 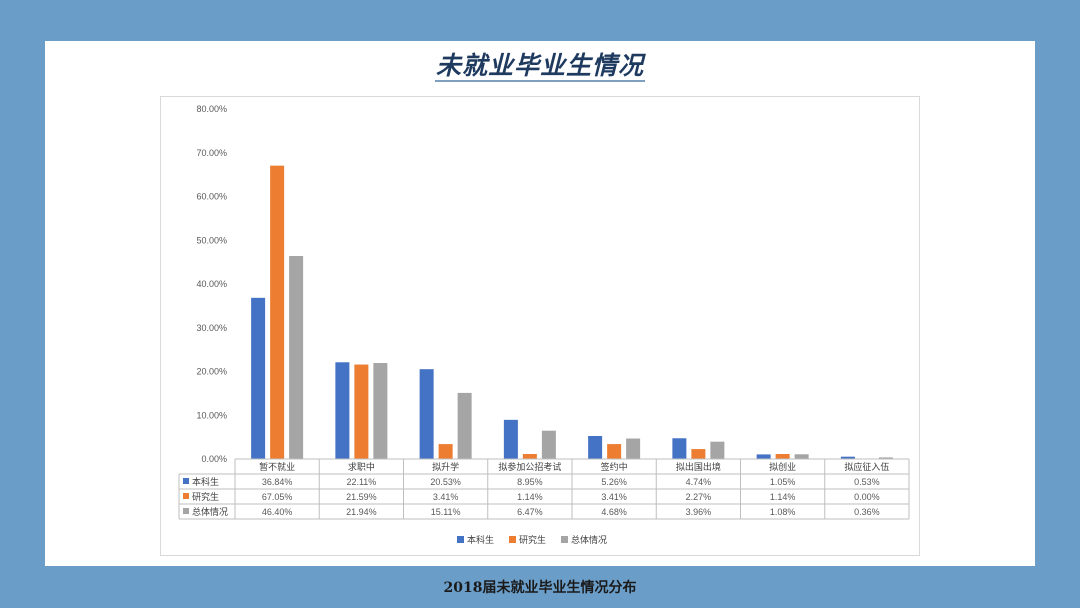 I want to click on table-cell-value: 3.96%, so click(x=699, y=512).